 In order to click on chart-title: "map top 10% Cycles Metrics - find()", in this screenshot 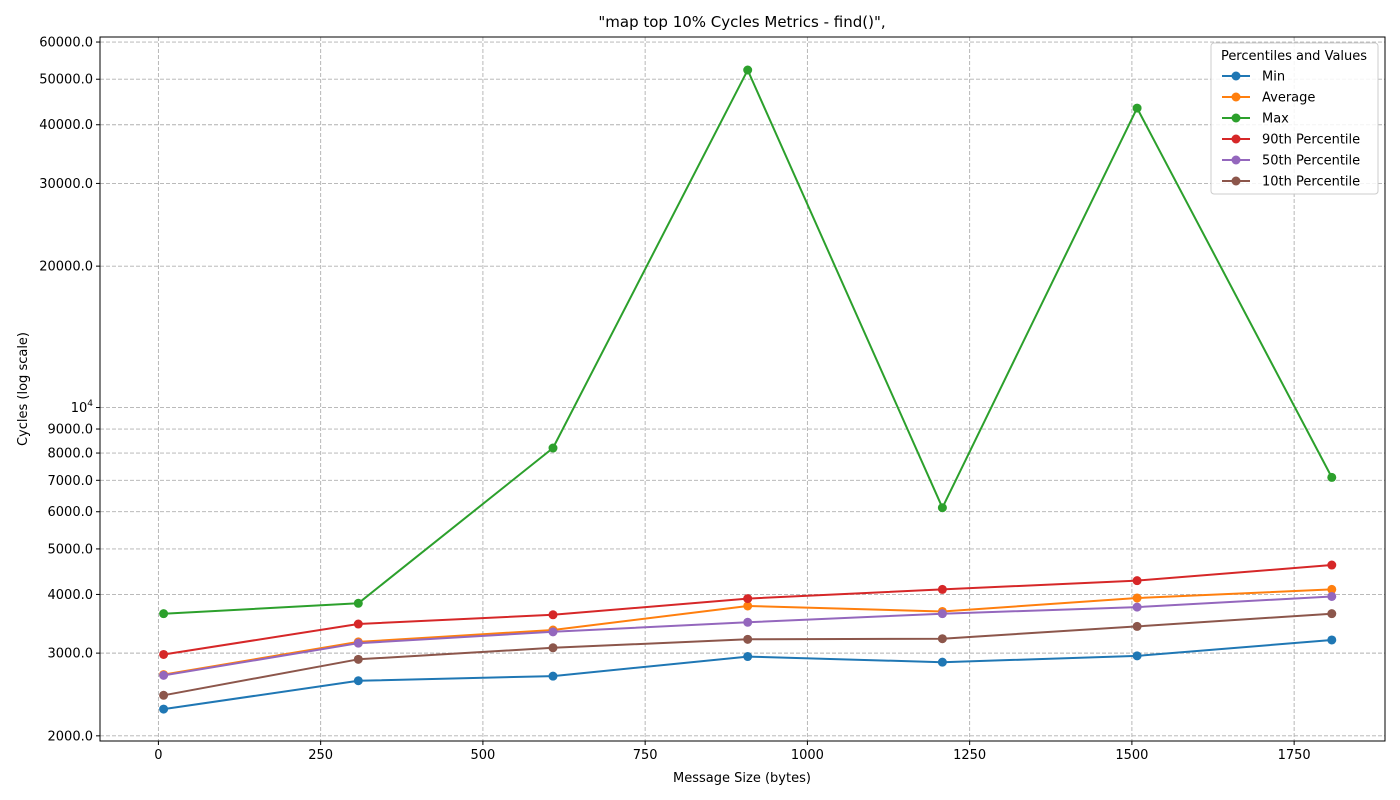, I will do `click(741, 22)`.